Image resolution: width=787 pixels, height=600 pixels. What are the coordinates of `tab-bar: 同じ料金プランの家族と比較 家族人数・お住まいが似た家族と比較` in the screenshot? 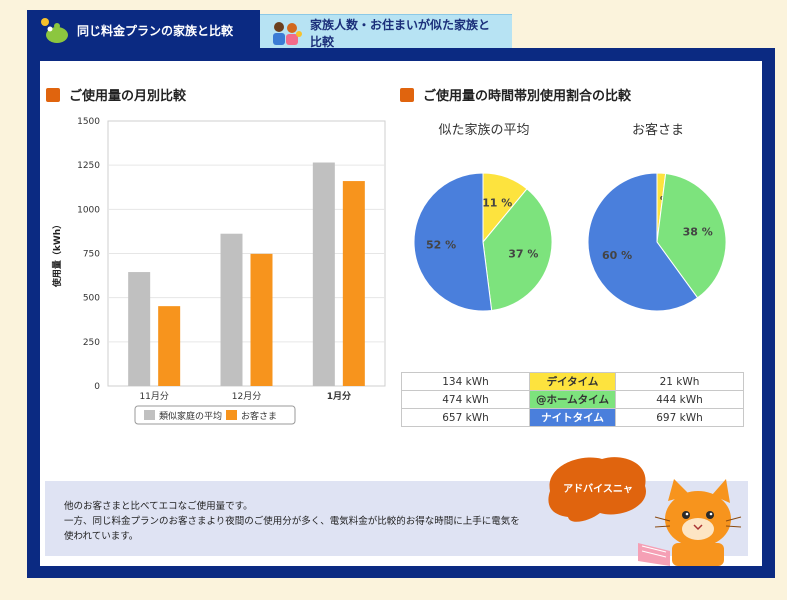 It's located at (269, 30).